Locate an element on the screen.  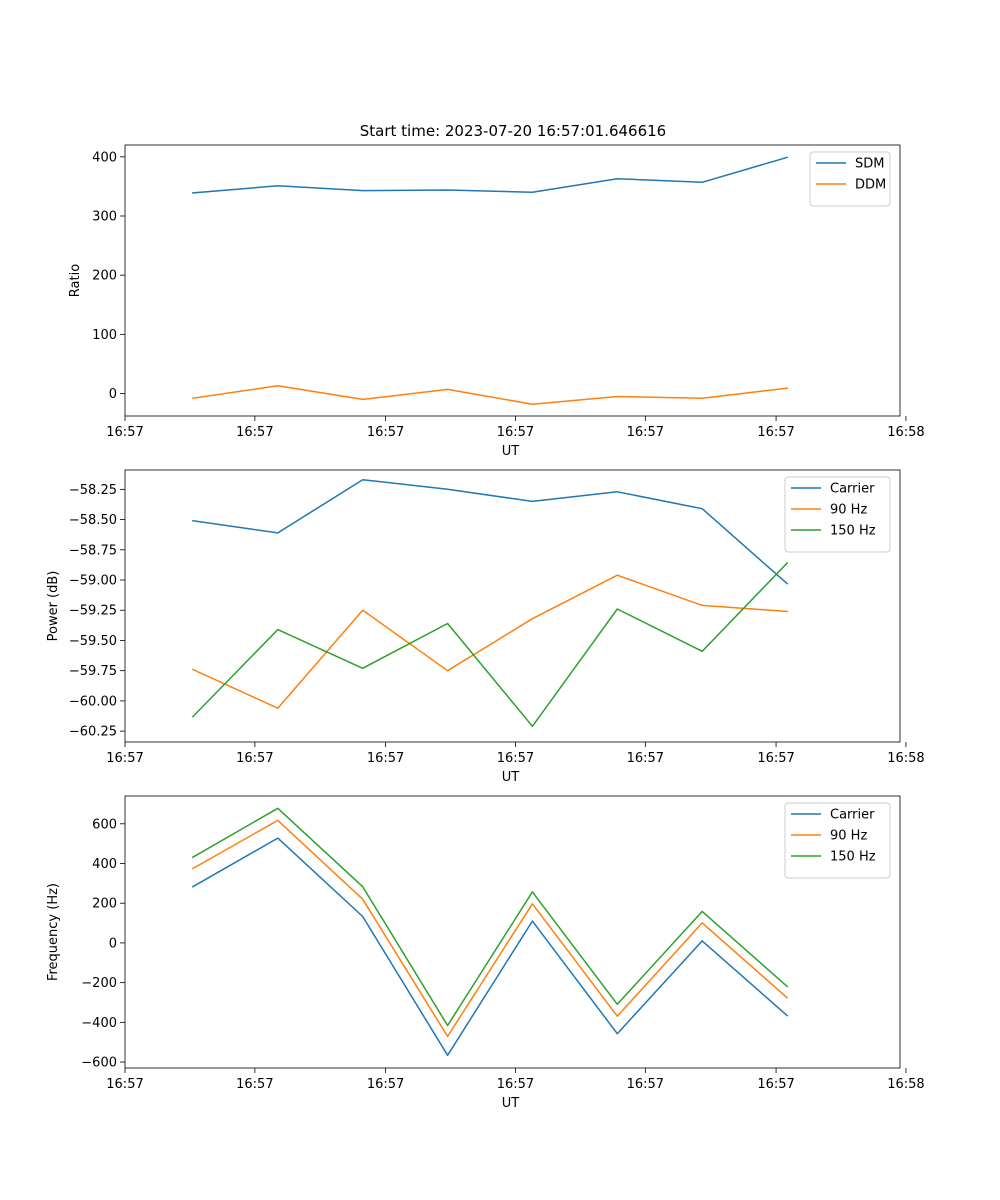
series-line-sdm is located at coordinates (490, 175).